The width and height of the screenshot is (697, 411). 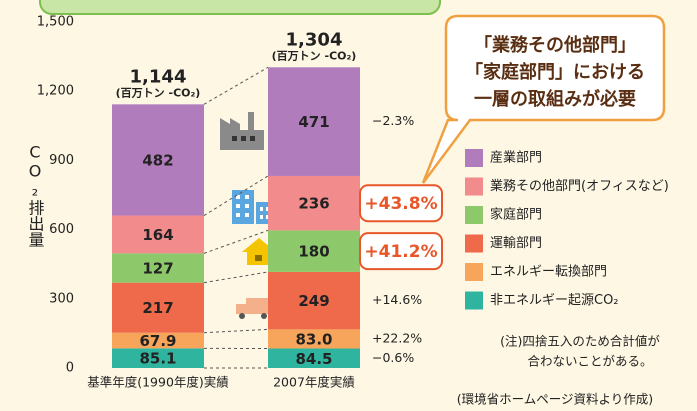 I want to click on legend-label: 非エネルギー起源CO₂, so click(x=554, y=300).